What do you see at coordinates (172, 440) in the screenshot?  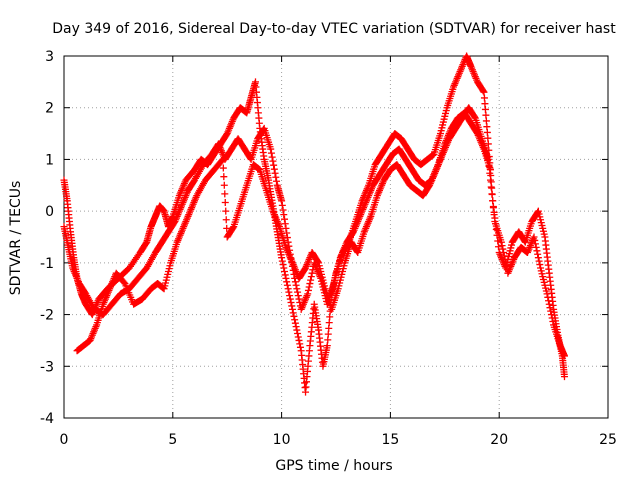 I see `x-tick-label: 5` at bounding box center [172, 440].